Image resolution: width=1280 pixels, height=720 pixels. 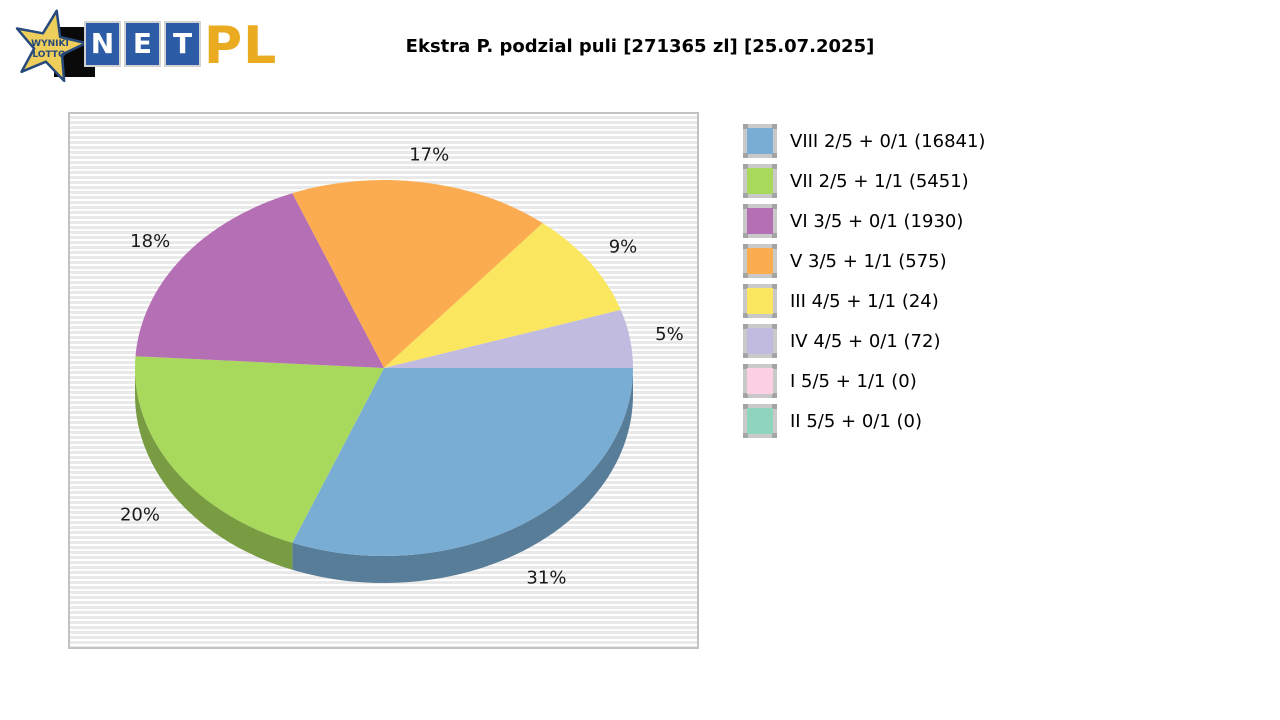 I want to click on pie-percent-label-vii: 20%, so click(x=140, y=515).